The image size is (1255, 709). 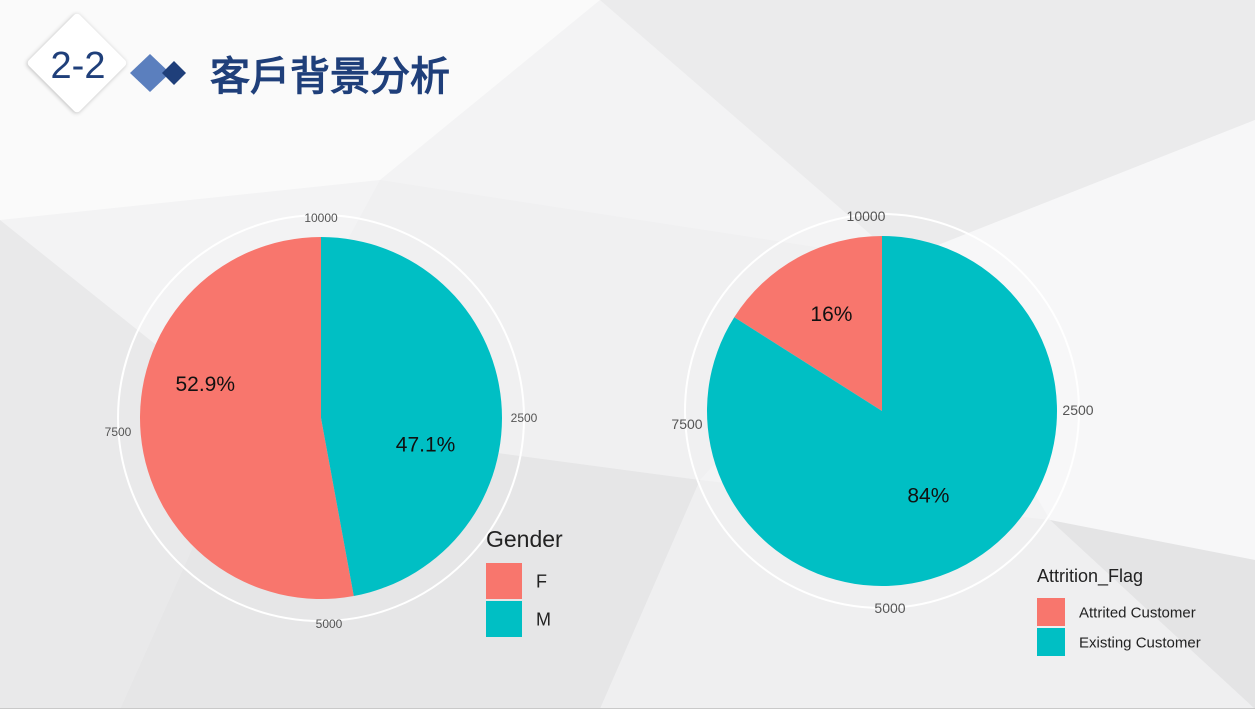 I want to click on legend-label: F, so click(x=541, y=581).